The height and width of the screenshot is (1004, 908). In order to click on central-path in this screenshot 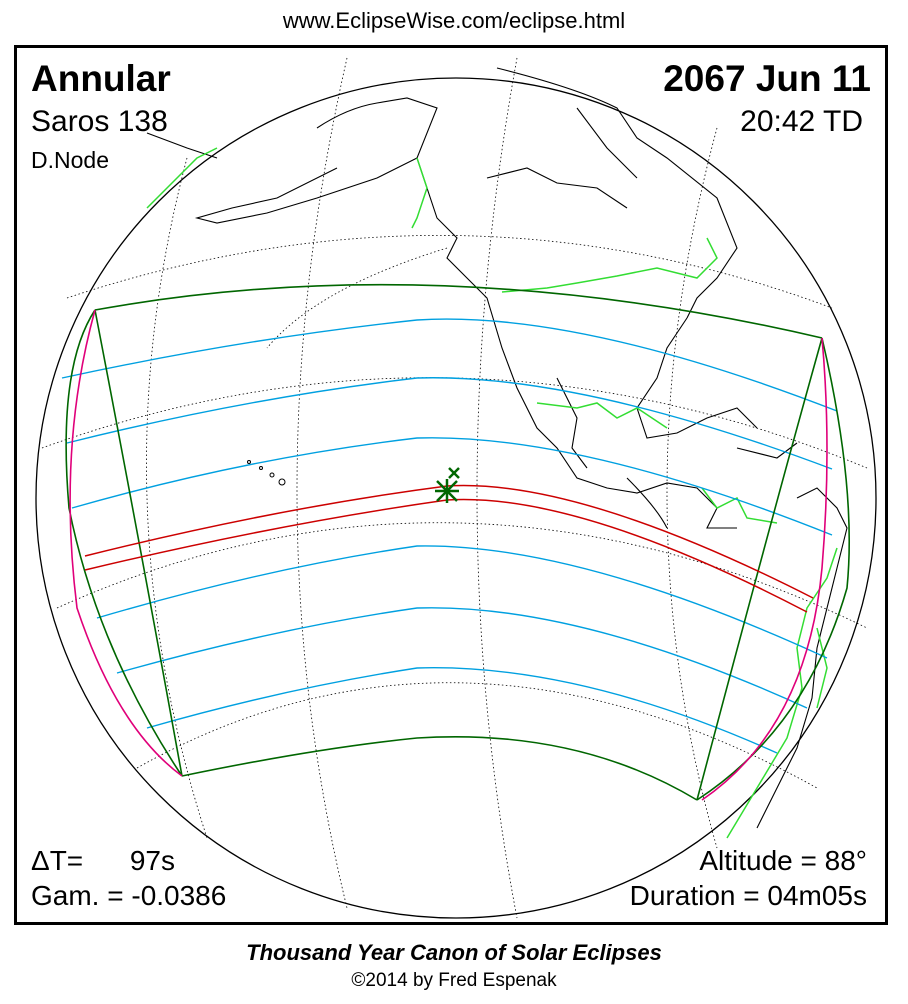, I will do `click(449, 548)`.